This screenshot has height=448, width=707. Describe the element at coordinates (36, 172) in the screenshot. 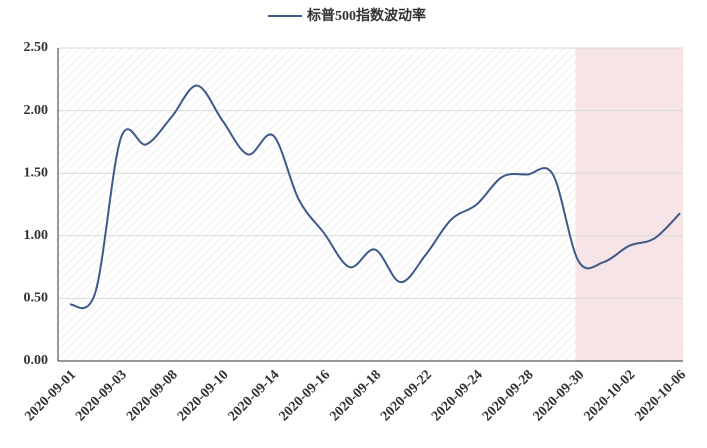

I see `y-tick-label: 1.50` at that location.